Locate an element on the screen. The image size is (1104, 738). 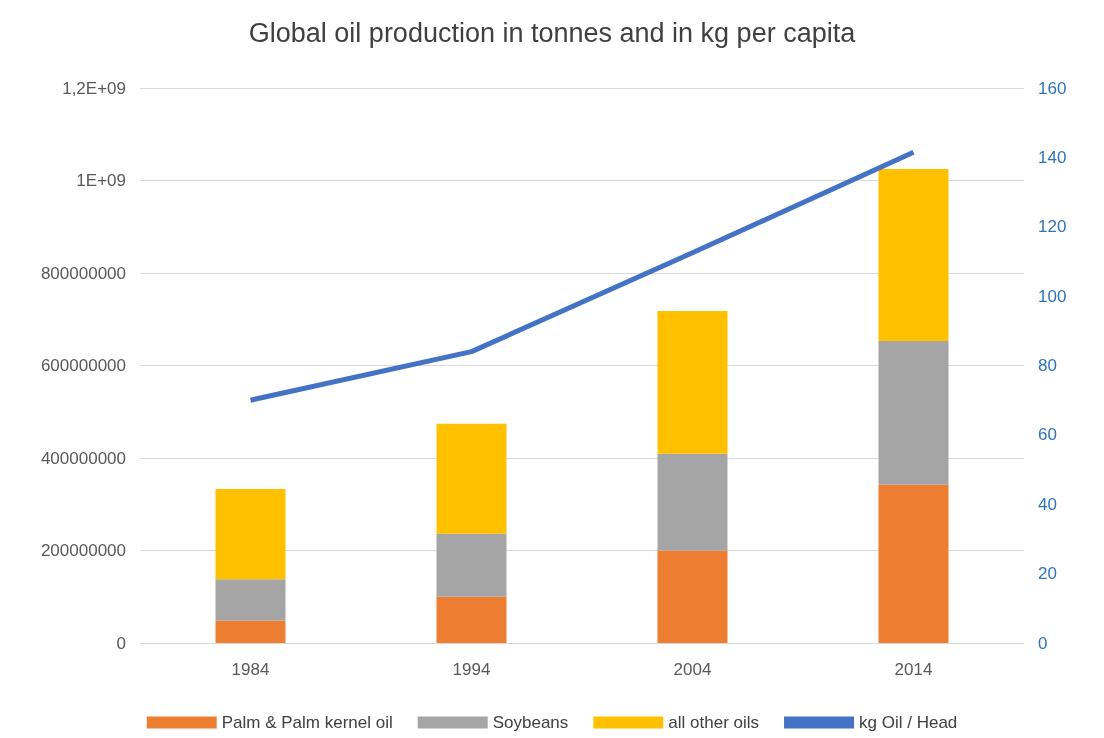
x-tick-label: 2014 is located at coordinates (913, 669).